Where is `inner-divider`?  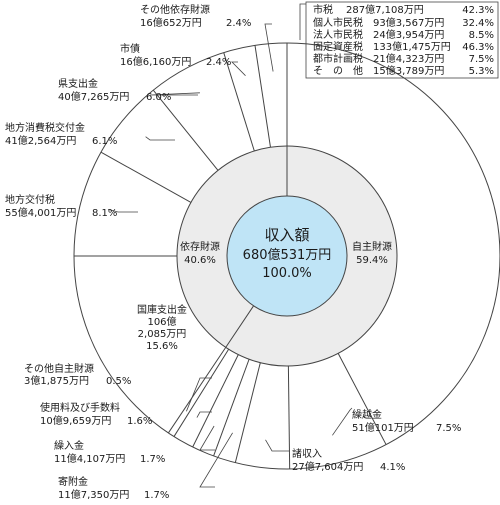
inner-divider is located at coordinates (240, 326).